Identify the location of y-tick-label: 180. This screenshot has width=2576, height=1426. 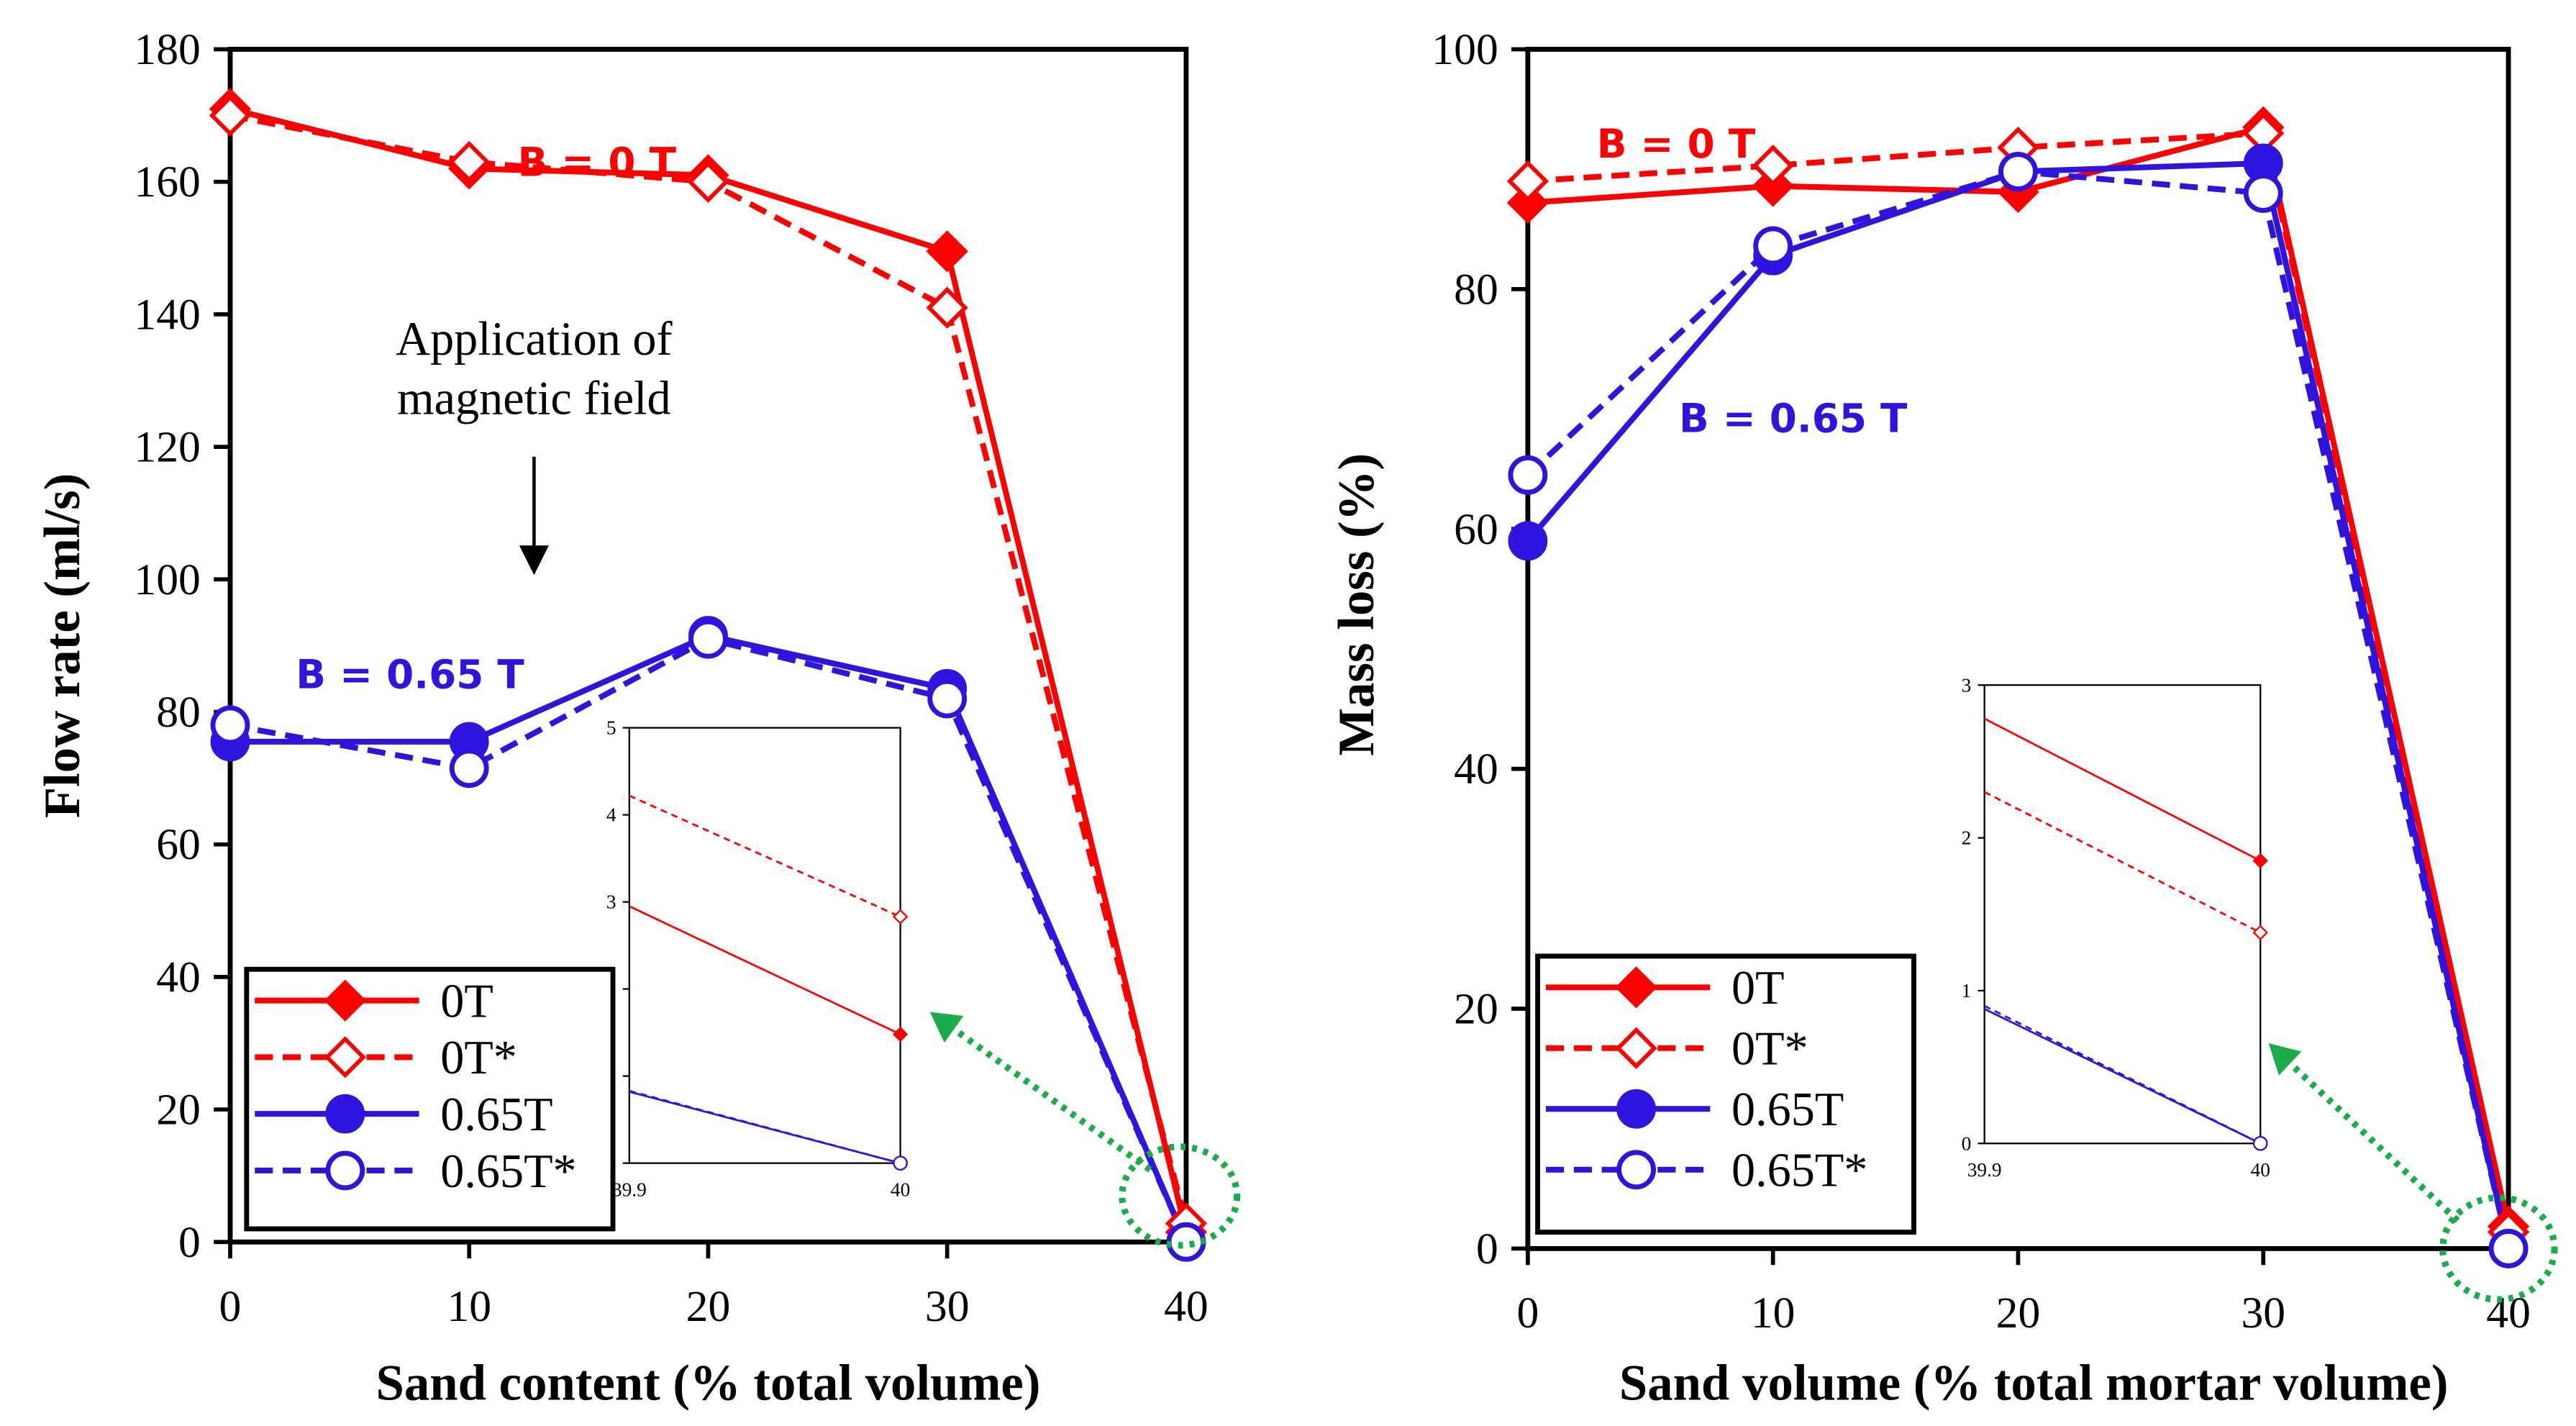
(167, 49).